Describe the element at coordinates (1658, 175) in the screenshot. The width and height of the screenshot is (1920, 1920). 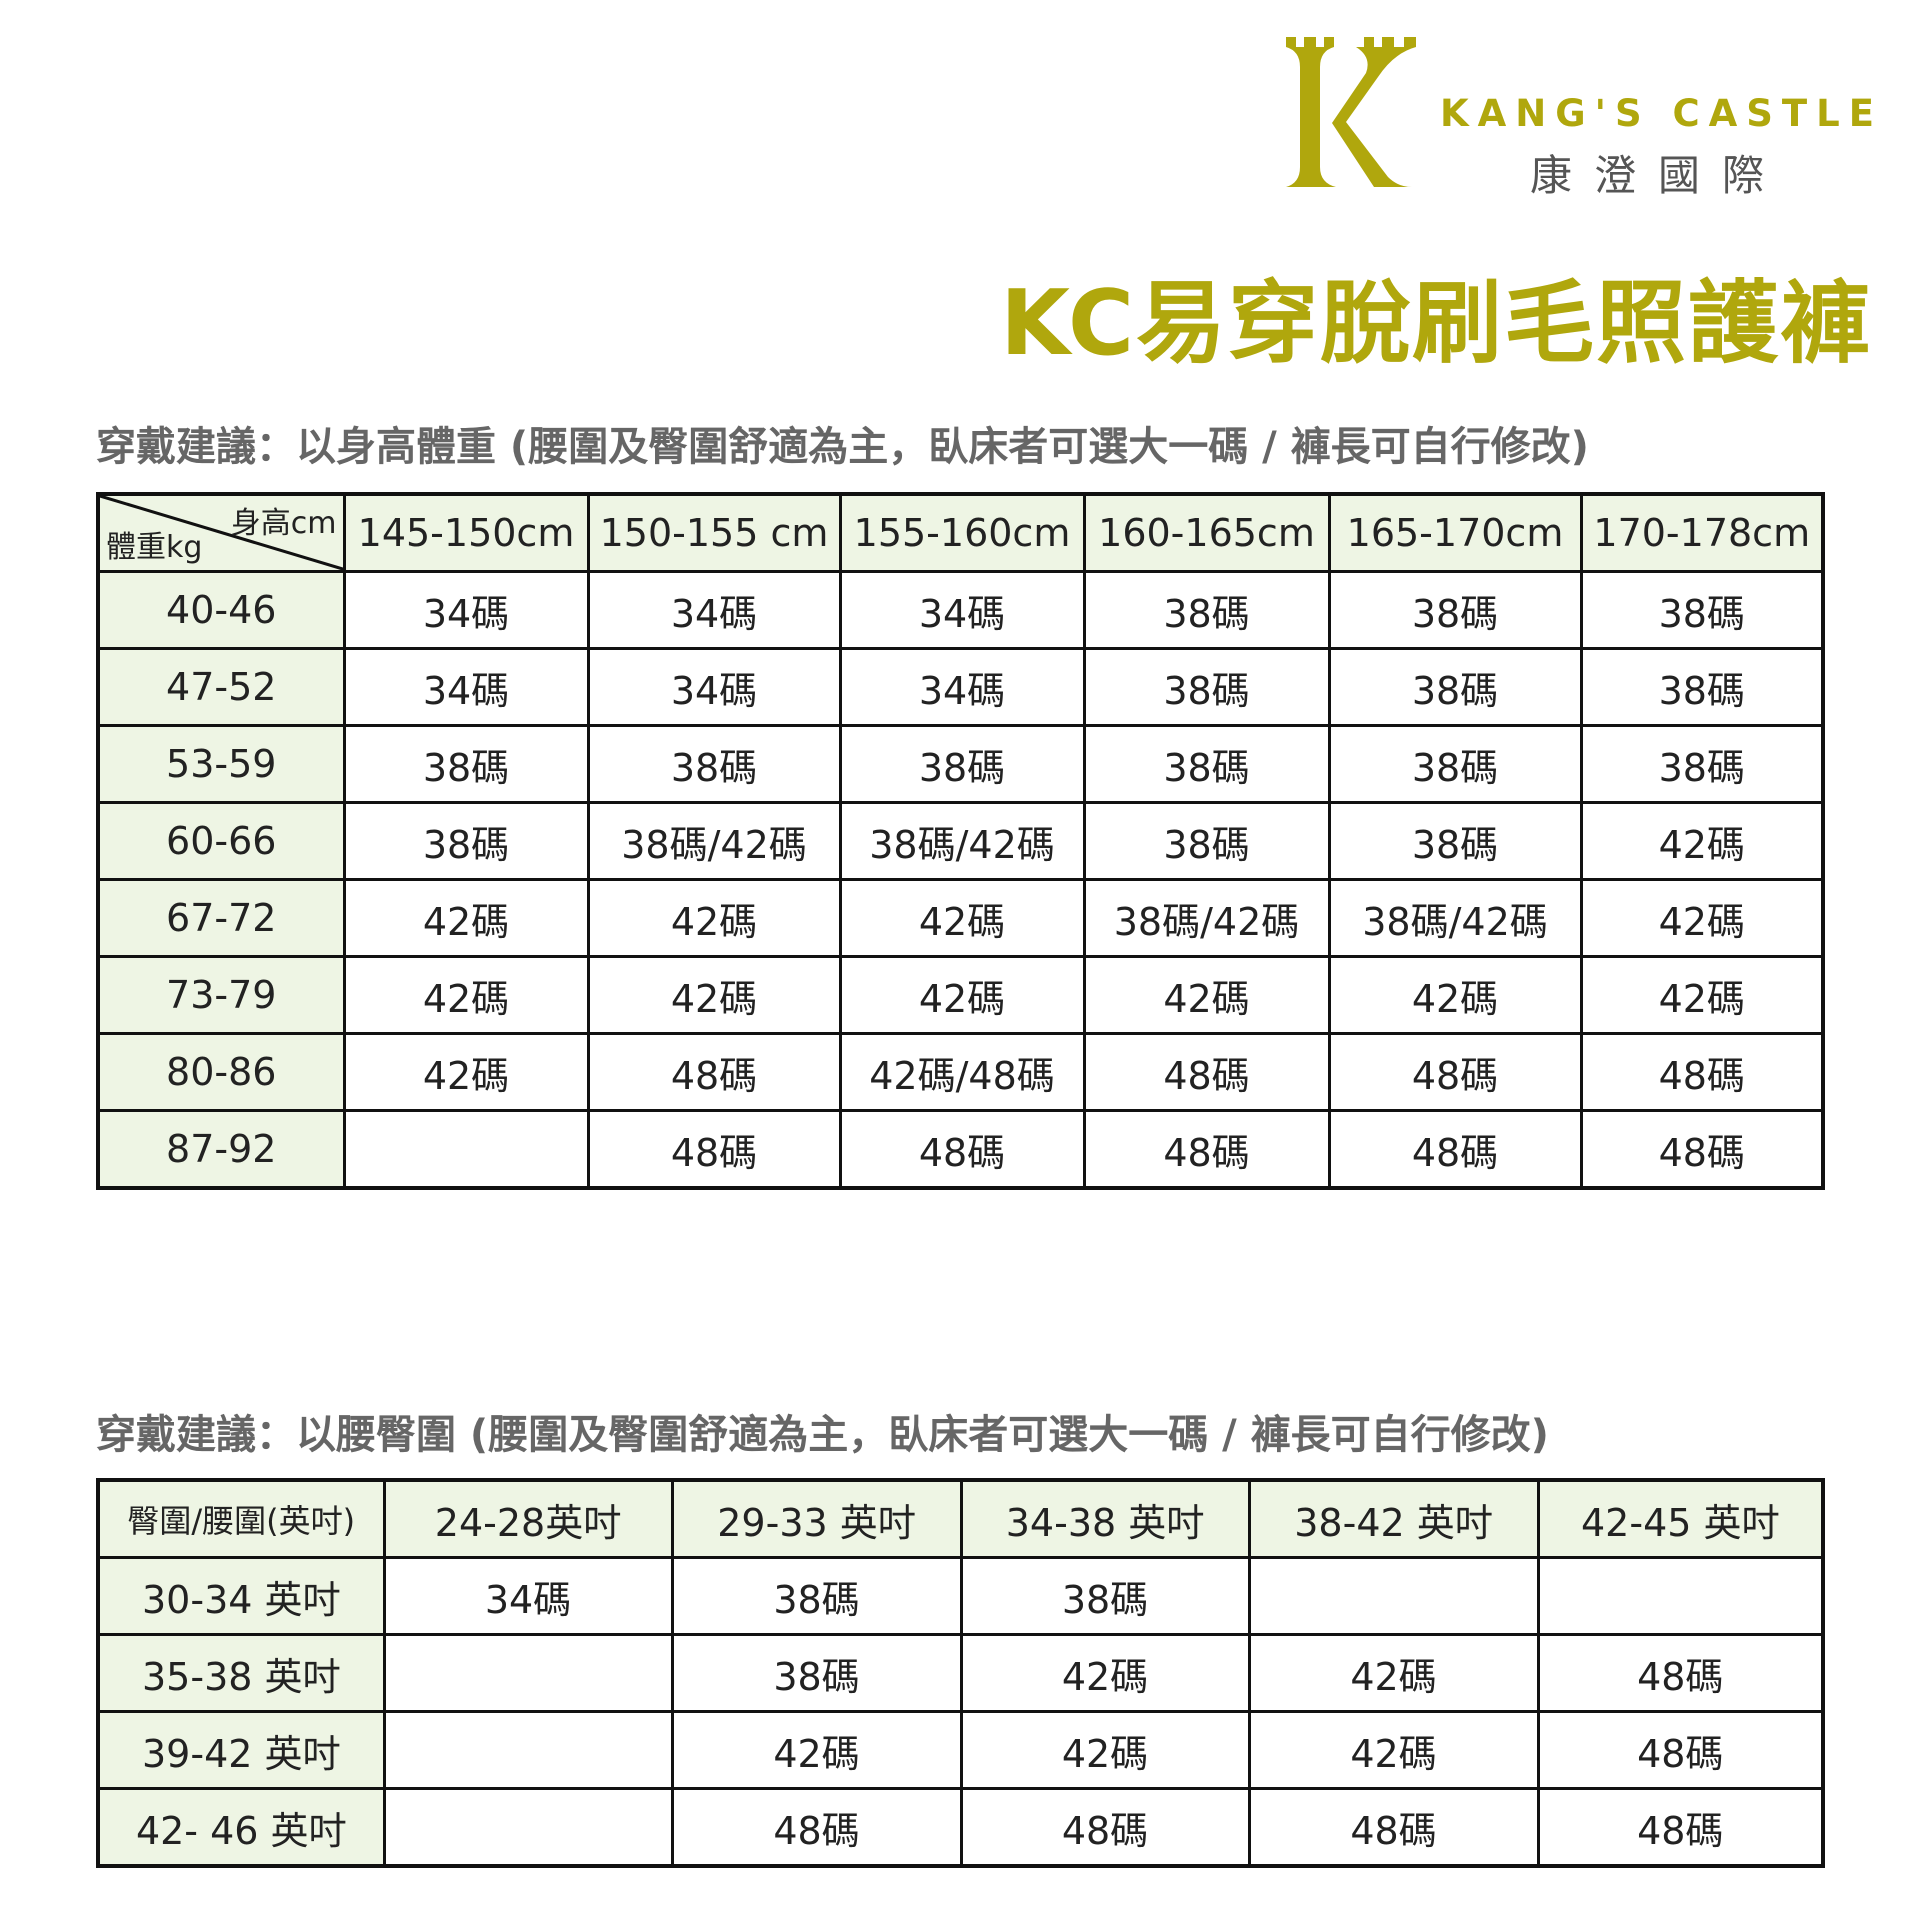
I see `brand-name-zh: 康澄國際` at that location.